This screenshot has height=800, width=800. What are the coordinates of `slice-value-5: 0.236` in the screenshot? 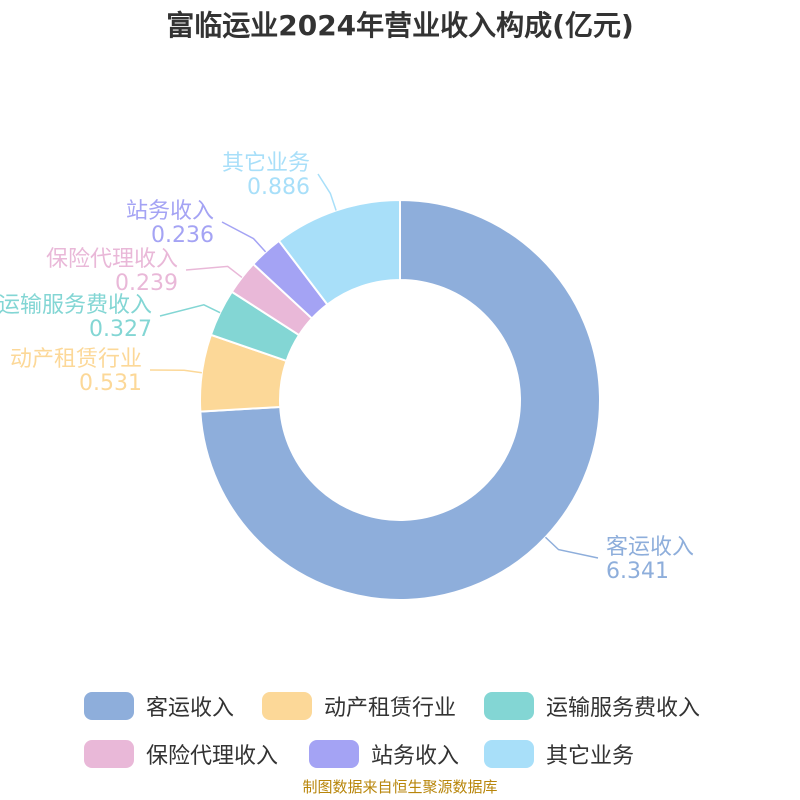 It's located at (182, 235).